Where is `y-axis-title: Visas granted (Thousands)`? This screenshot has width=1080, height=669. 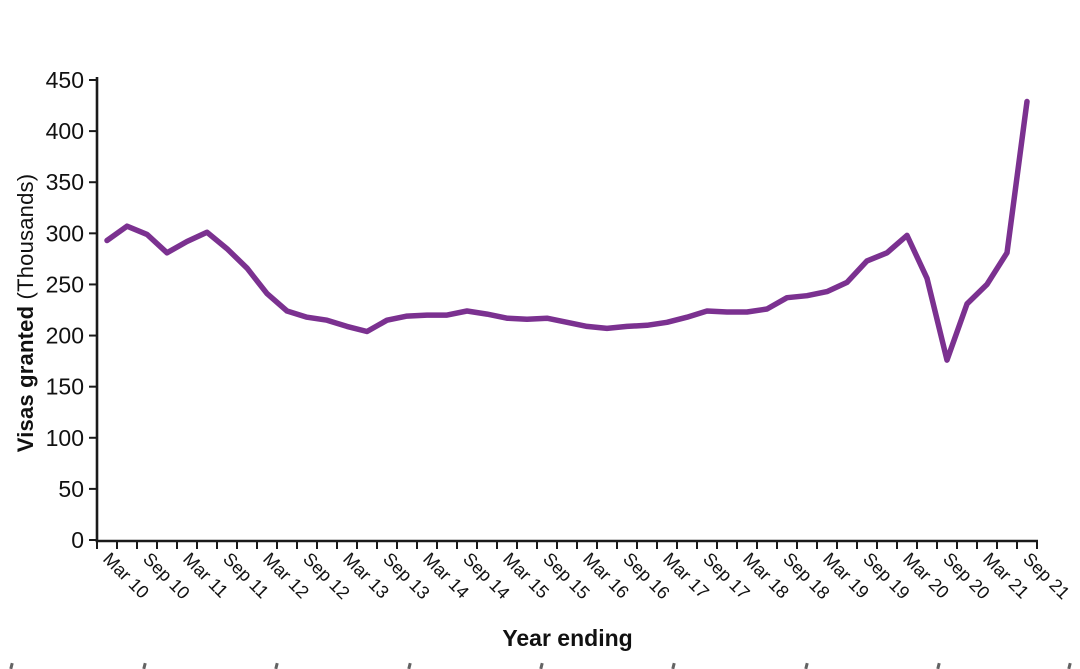
y-axis-title: Visas granted (Thousands) is located at coordinates (26, 313).